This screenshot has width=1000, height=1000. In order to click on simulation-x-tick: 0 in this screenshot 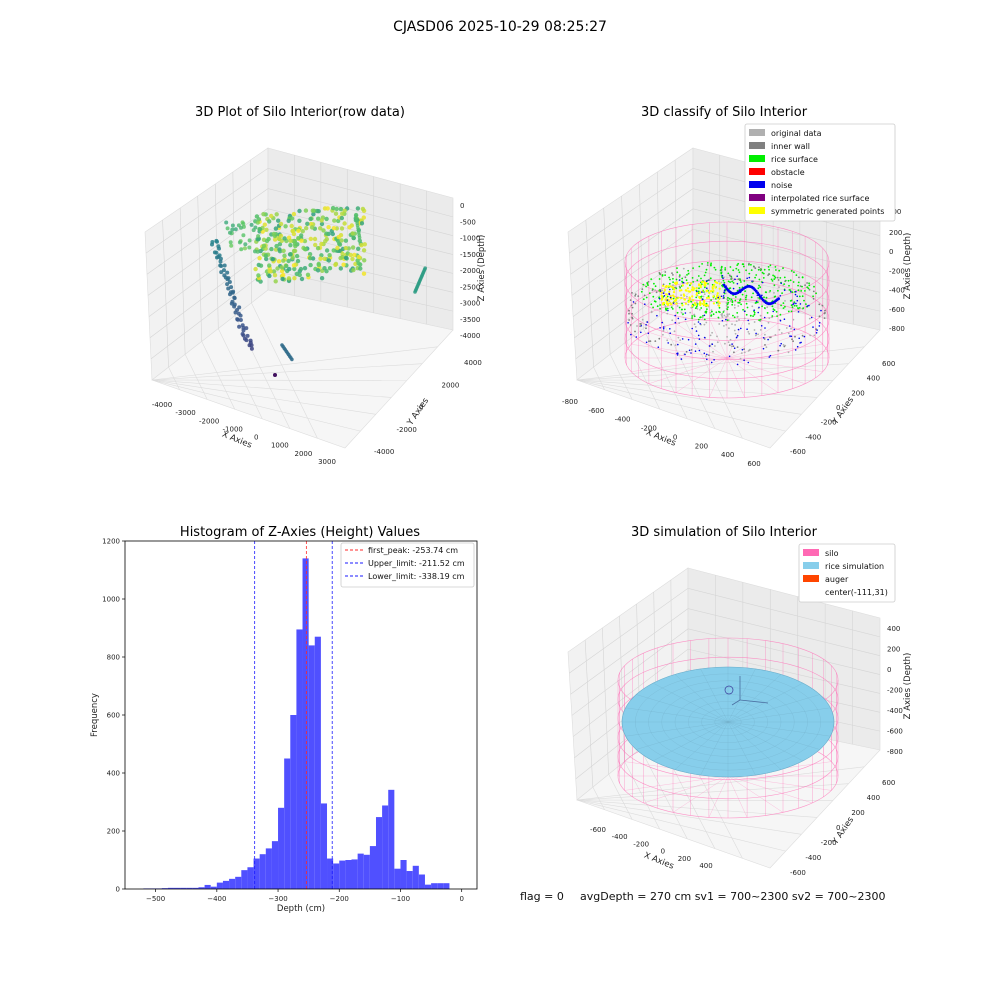, I will do `click(663, 852)`.